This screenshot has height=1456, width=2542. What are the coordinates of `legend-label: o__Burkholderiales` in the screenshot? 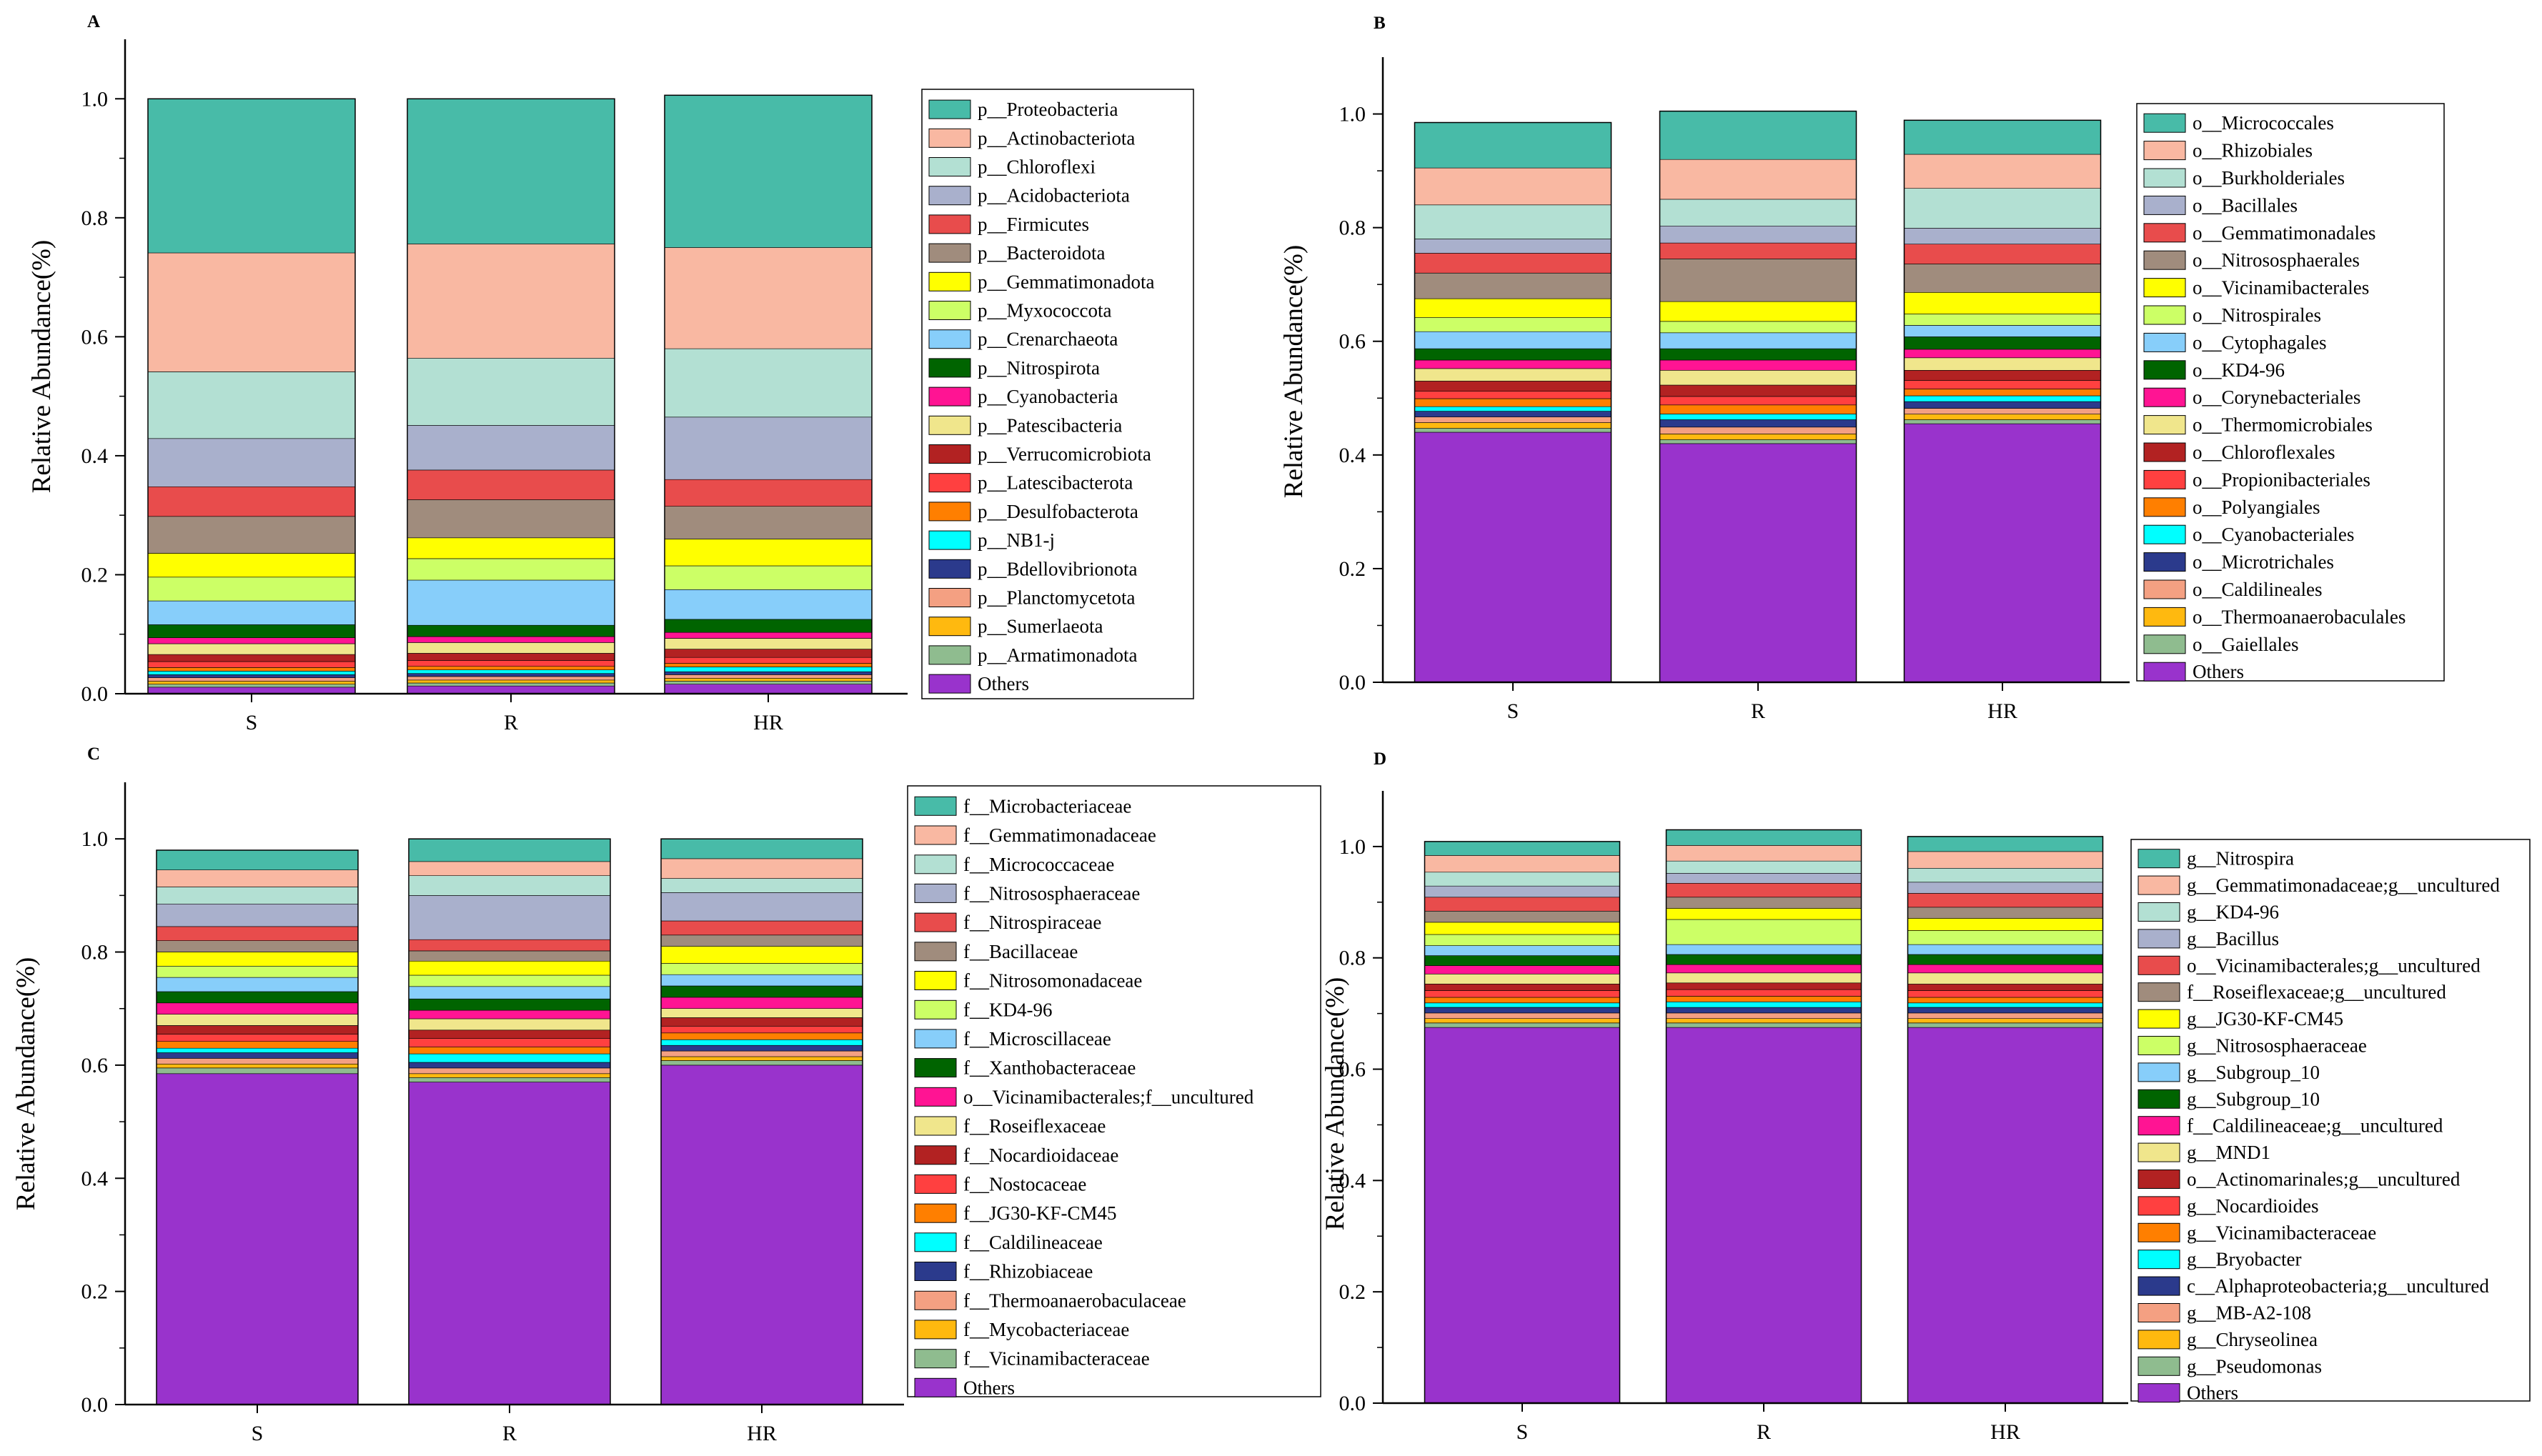 It's located at (2269, 178).